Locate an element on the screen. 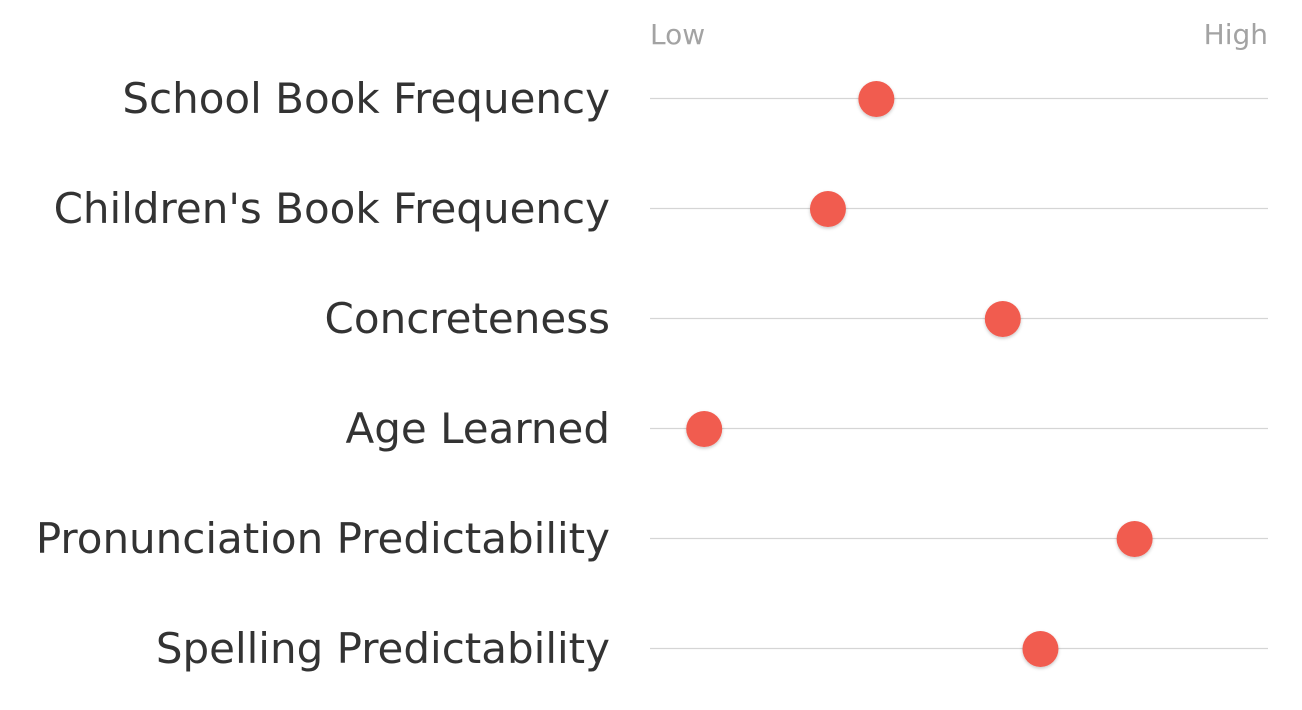 The height and width of the screenshot is (710, 1302). scale-high-label: High is located at coordinates (1236, 34).